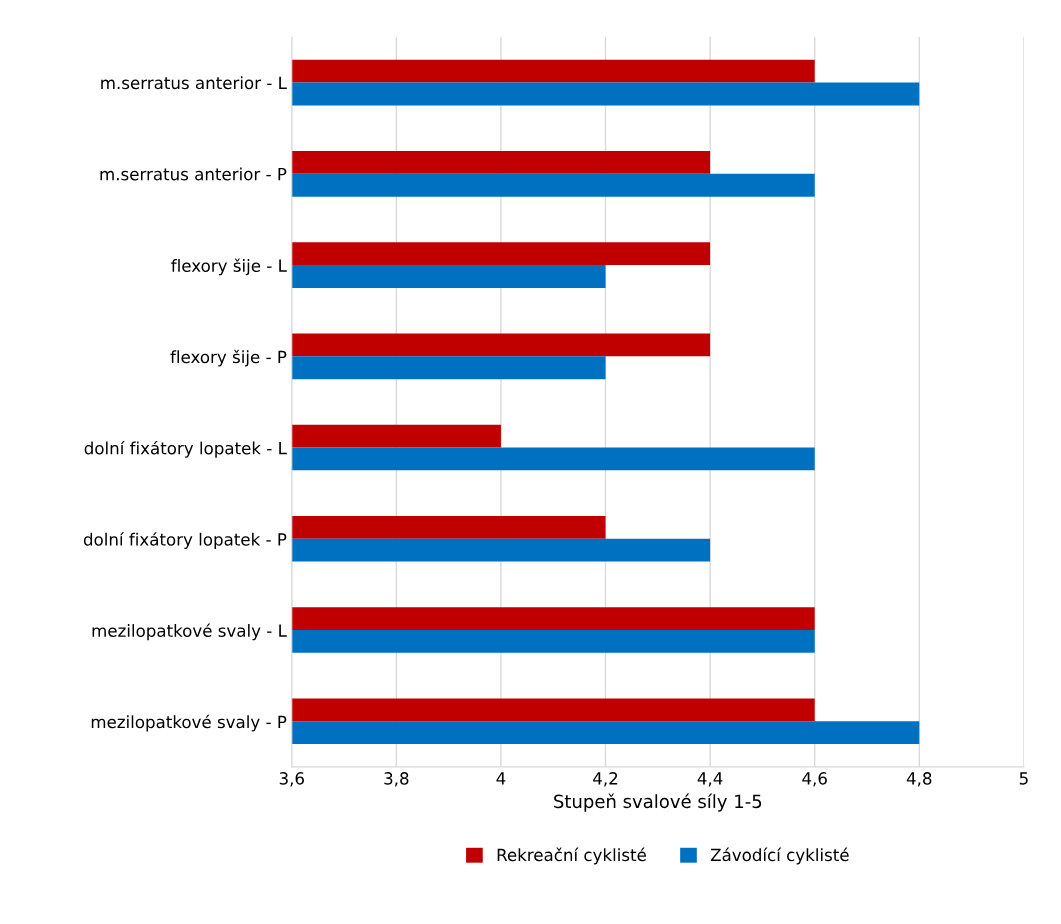 The width and height of the screenshot is (1061, 924). What do you see at coordinates (571, 856) in the screenshot?
I see `legend-label: Rekreační cyklisté` at bounding box center [571, 856].